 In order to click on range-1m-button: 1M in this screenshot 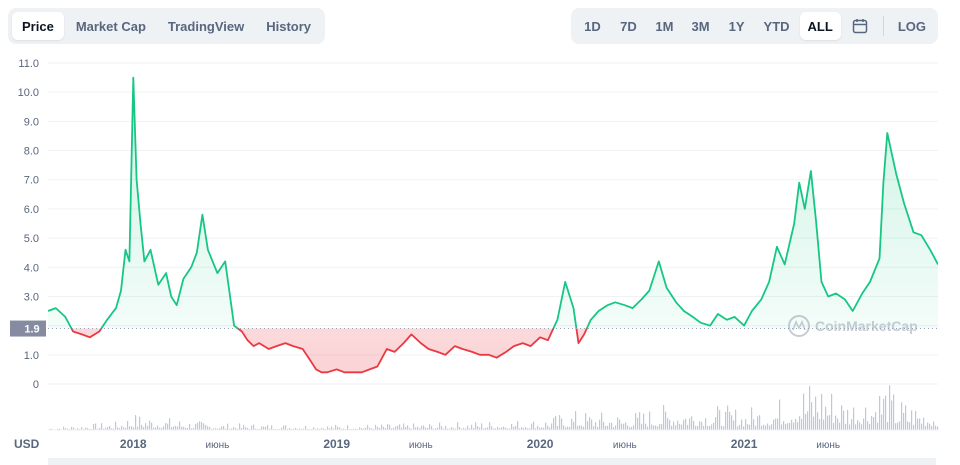, I will do `click(664, 26)`.